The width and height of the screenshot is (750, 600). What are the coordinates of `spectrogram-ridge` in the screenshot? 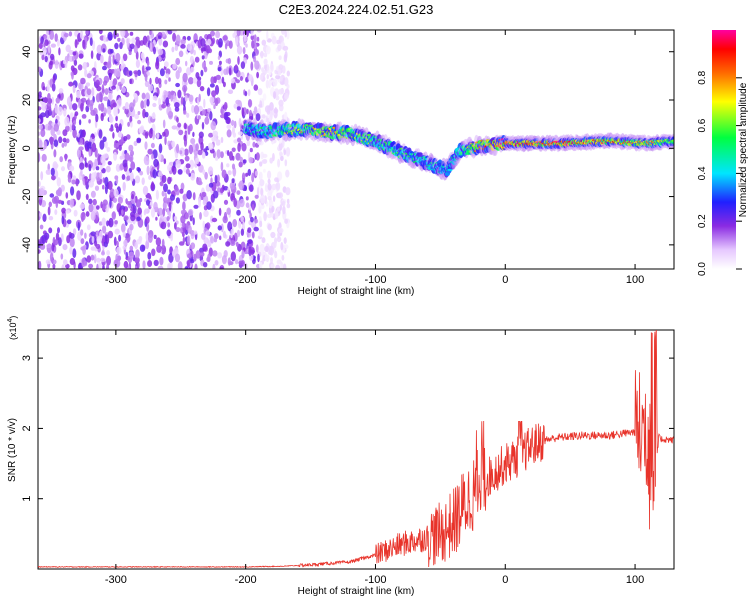 It's located at (458, 149).